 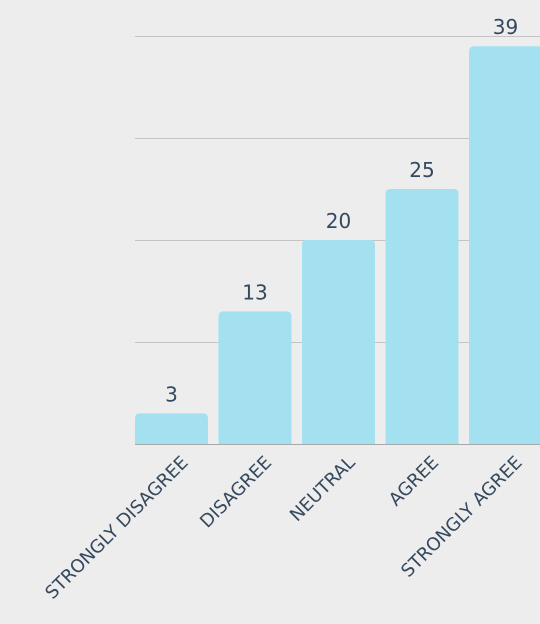 What do you see at coordinates (323, 489) in the screenshot?
I see `category-label: NEUTRAL` at bounding box center [323, 489].